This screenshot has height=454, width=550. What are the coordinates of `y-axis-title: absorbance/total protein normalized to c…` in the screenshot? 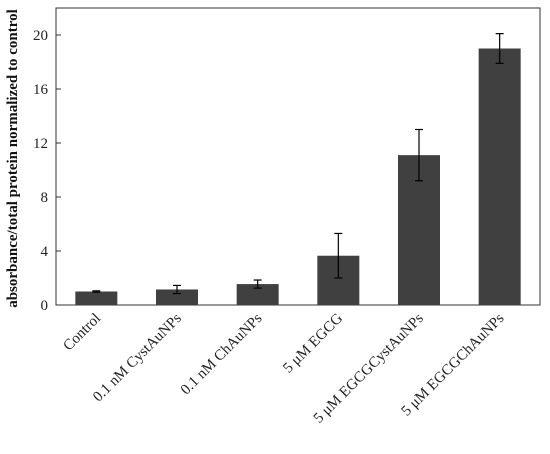 It's located at (13, 158).